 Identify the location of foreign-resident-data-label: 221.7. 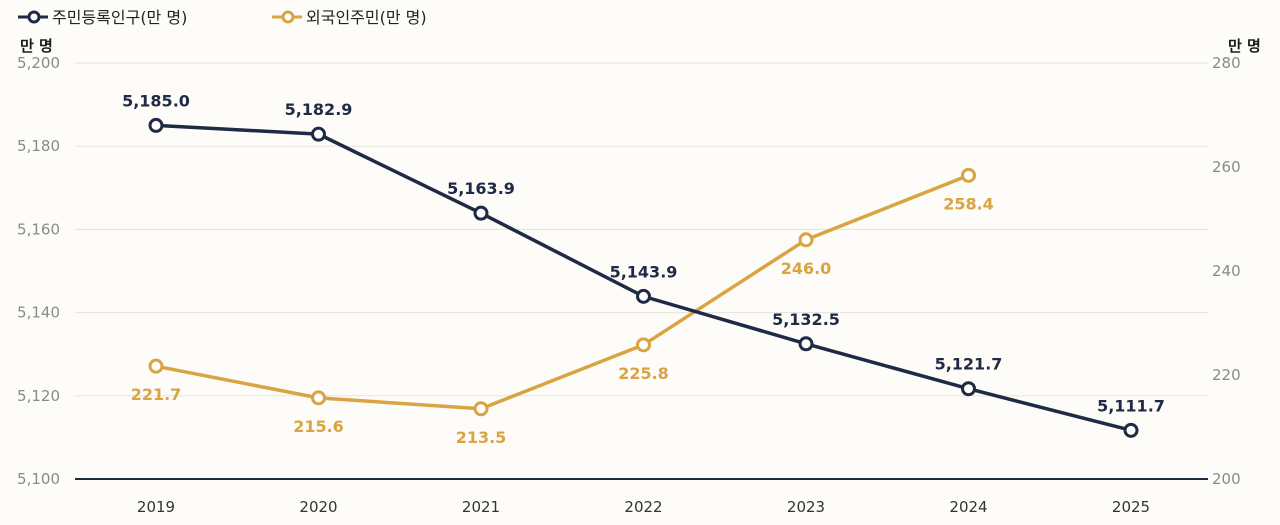
(156, 394).